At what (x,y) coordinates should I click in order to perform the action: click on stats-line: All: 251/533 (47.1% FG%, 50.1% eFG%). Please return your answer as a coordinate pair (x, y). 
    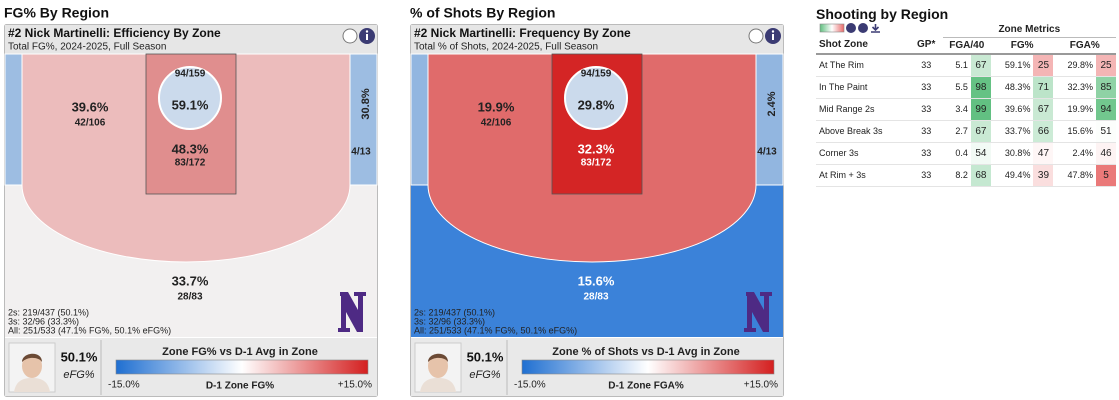
    Looking at the image, I should click on (89, 330).